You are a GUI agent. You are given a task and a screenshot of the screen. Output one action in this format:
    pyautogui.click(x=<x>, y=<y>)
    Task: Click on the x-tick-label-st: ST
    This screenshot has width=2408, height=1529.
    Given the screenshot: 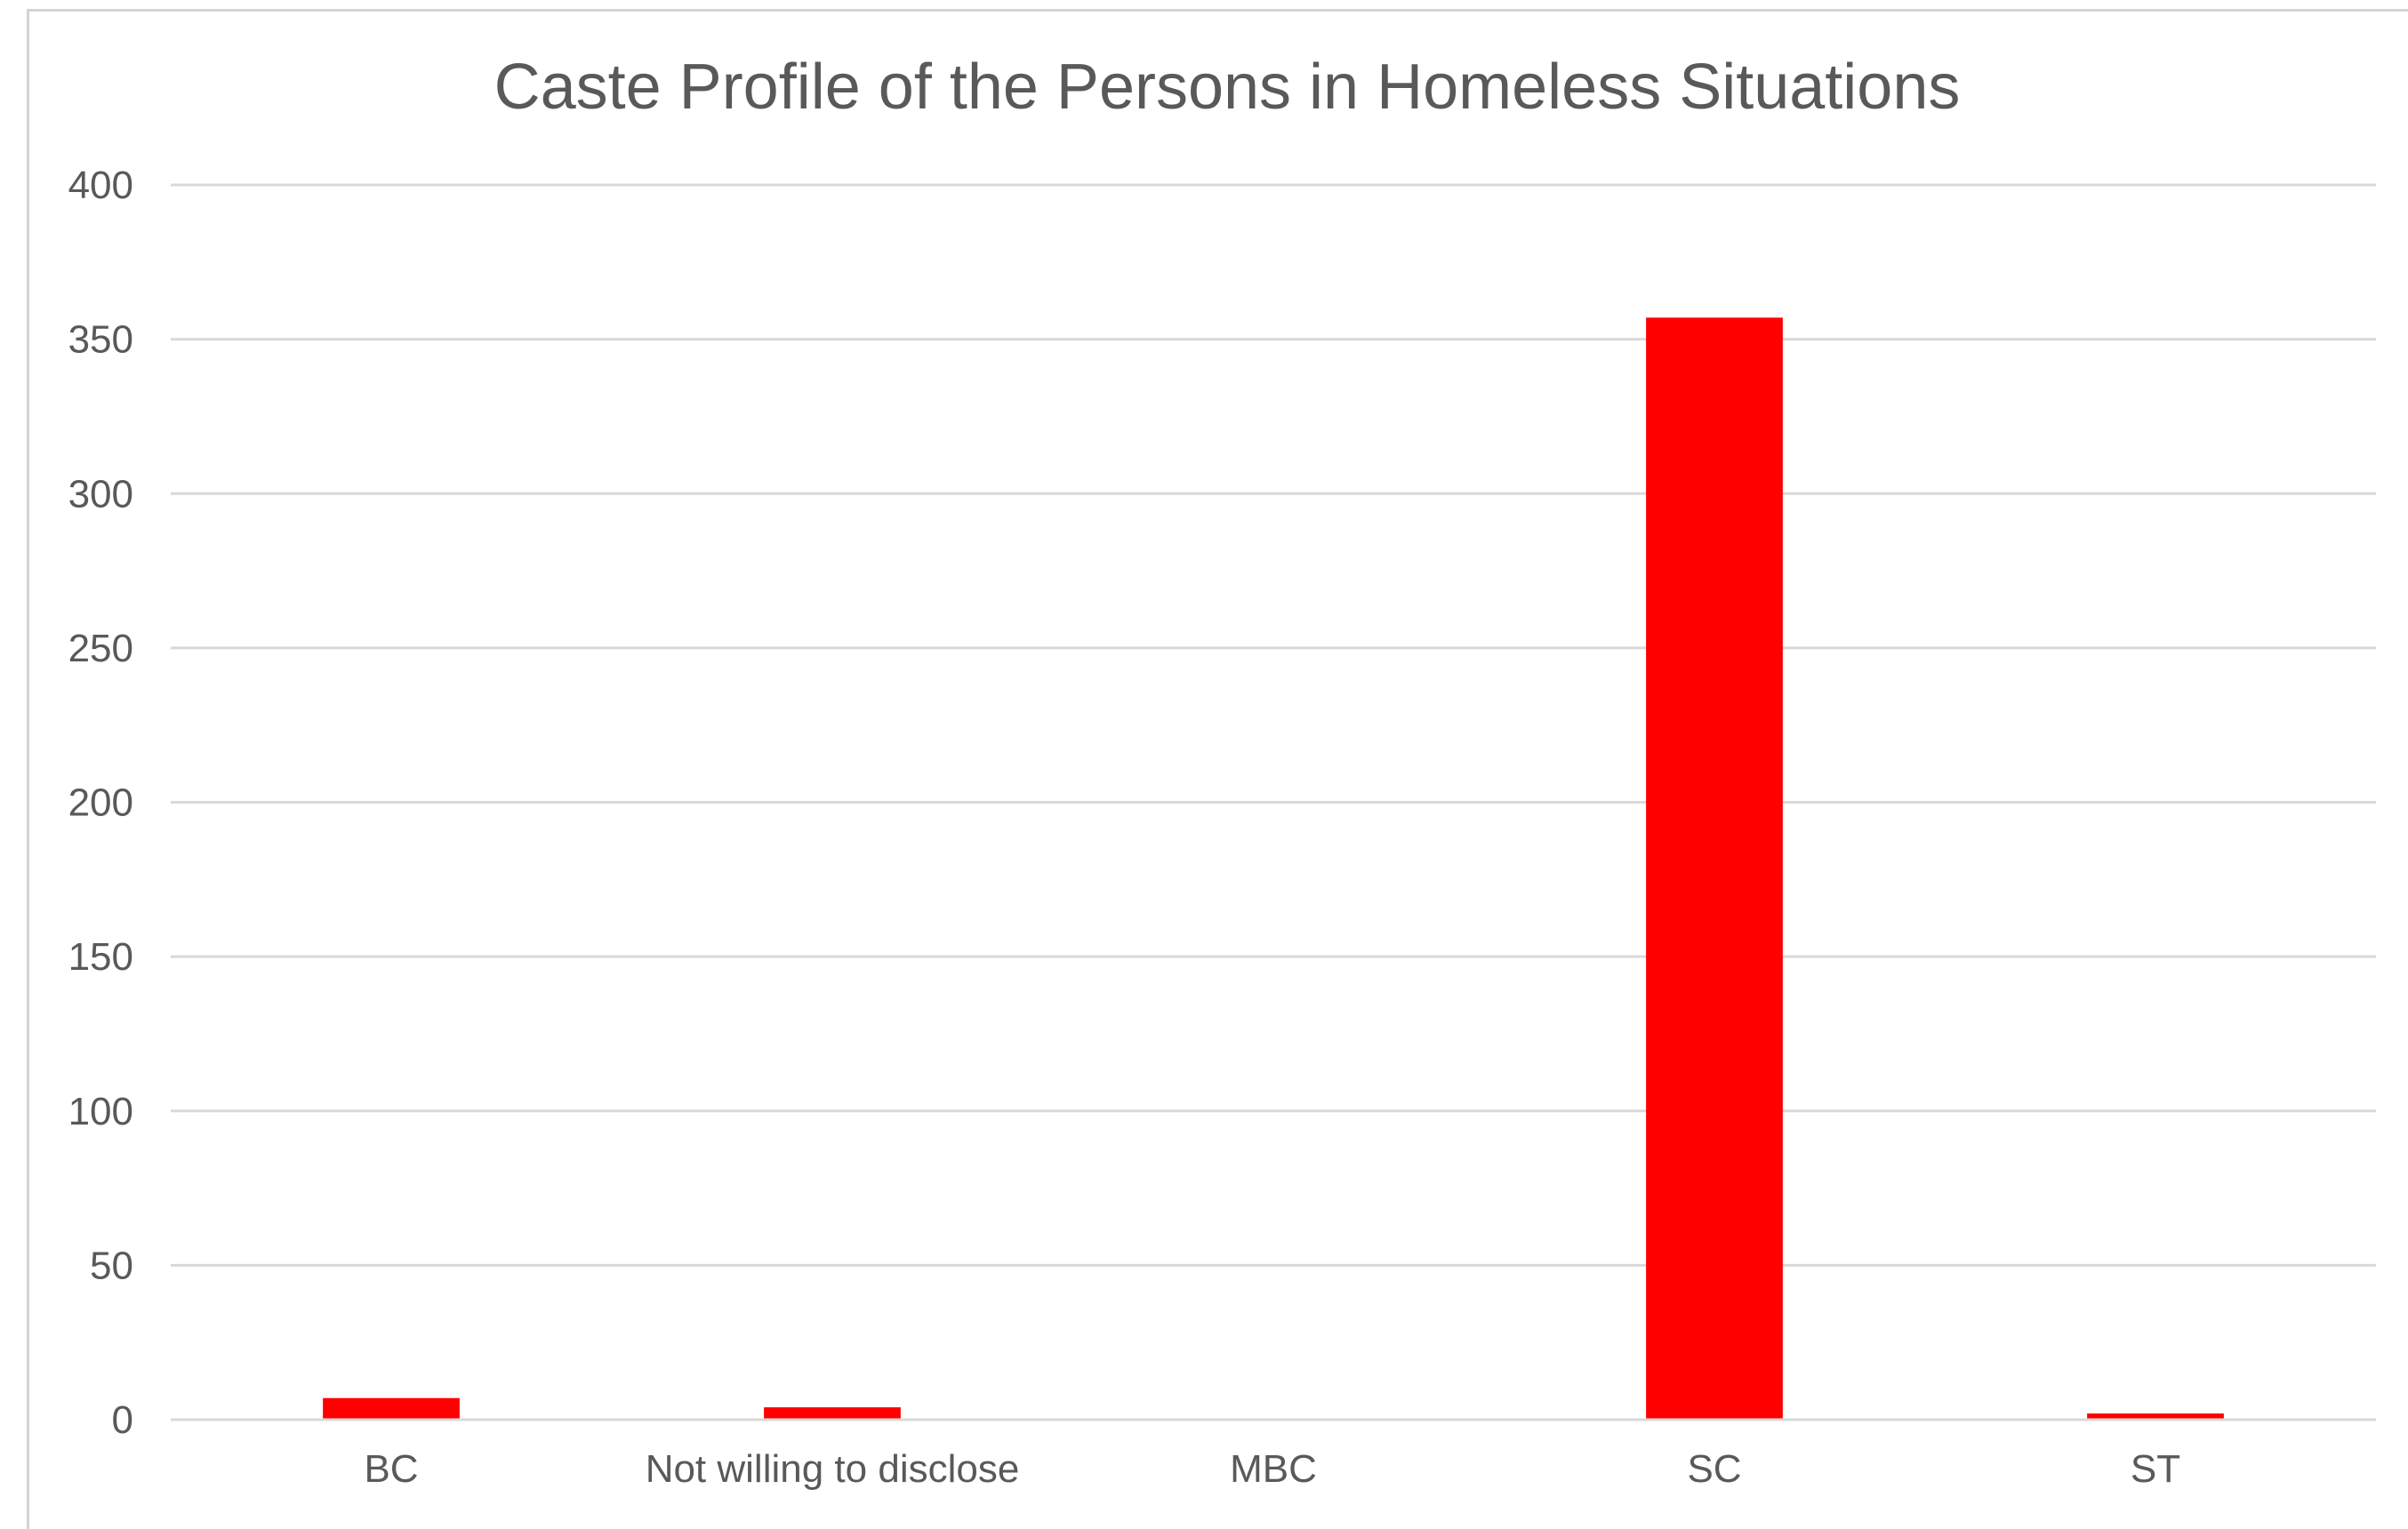 What is the action you would take?
    pyautogui.click(x=2156, y=1469)
    